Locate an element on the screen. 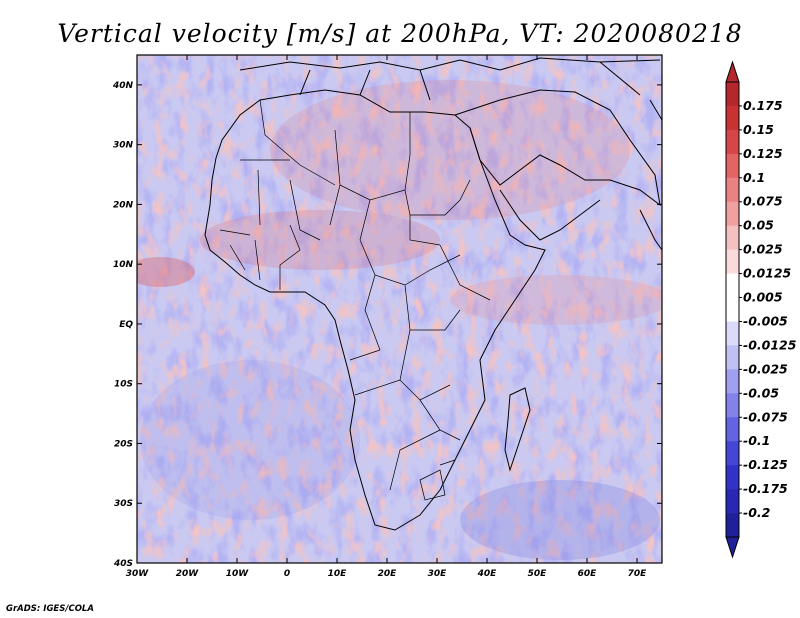 The image size is (800, 618). colorbar-min-arrow is located at coordinates (732, 547).